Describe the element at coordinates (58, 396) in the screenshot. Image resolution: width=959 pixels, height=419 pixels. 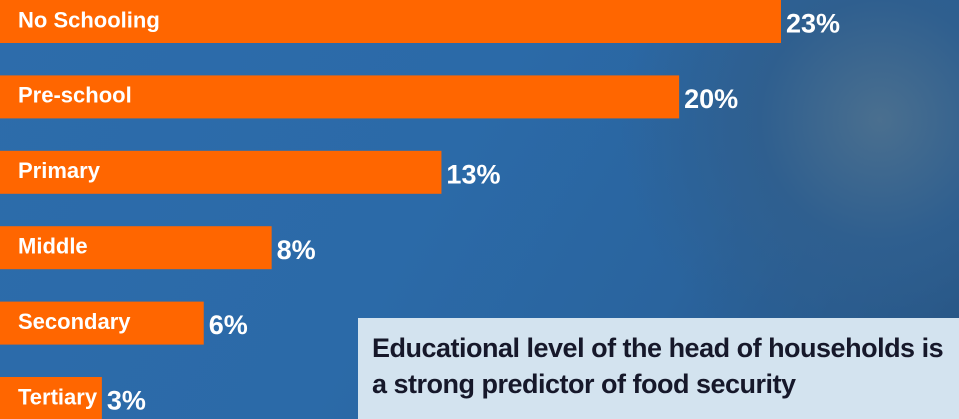
I see `category-label: Tertiary` at that location.